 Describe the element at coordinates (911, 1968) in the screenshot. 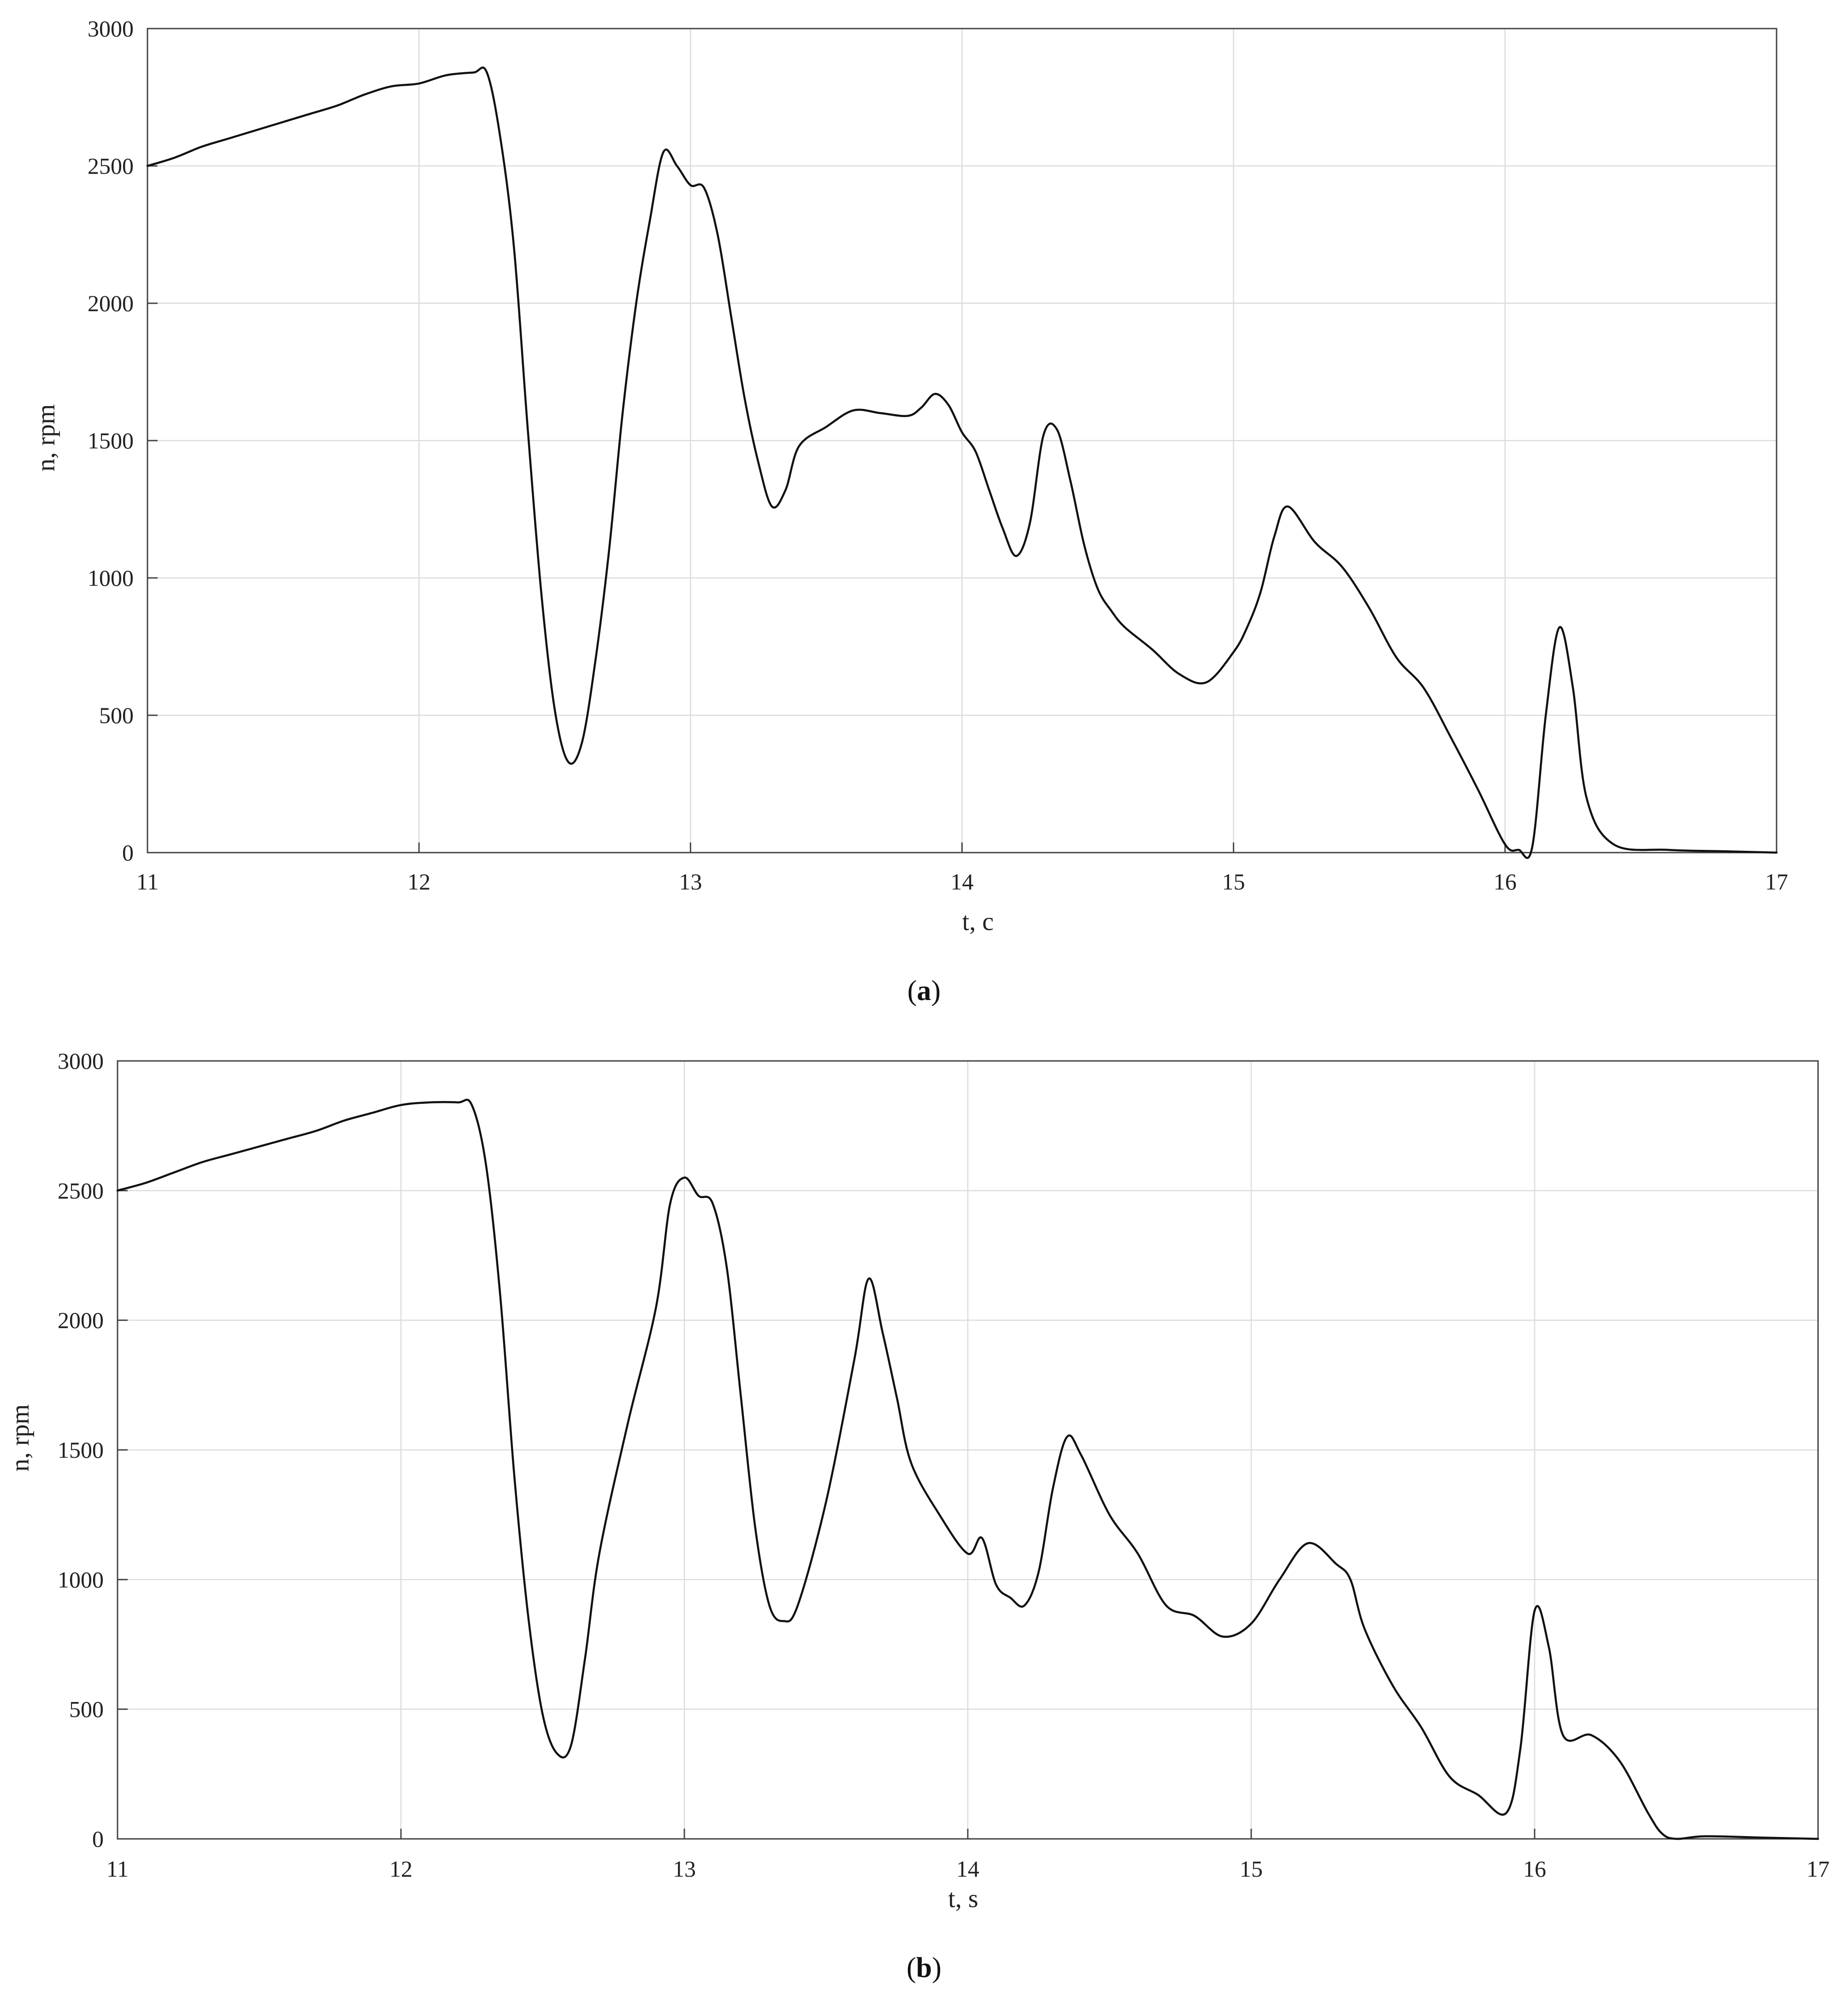

I see `panel-label-b-open: (` at that location.